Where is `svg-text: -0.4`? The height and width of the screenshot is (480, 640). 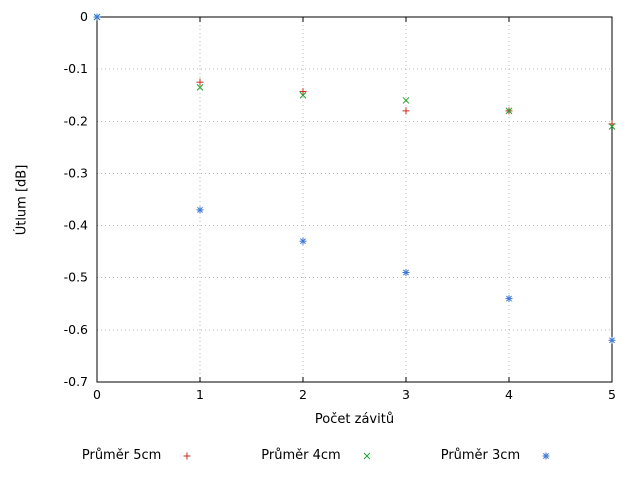
svg-text: -0.4 is located at coordinates (76, 225).